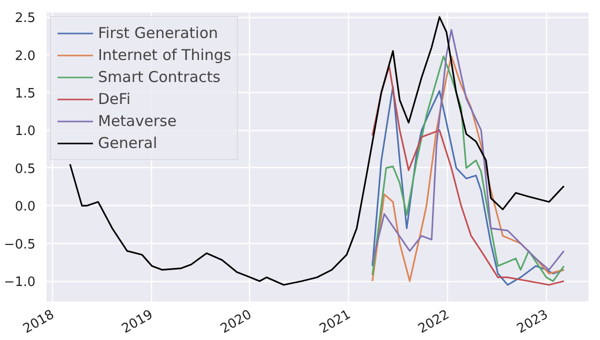 The image size is (600, 340). What do you see at coordinates (137, 121) in the screenshot?
I see `legend-label: Metaverse` at bounding box center [137, 121].